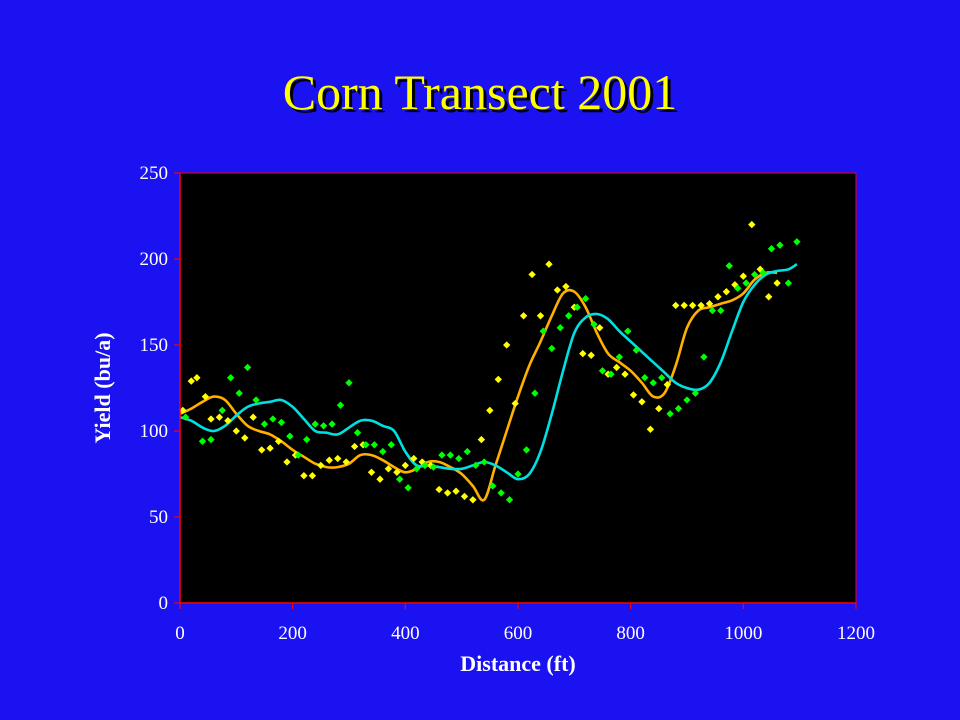  What do you see at coordinates (517, 663) in the screenshot?
I see `x-axis-title: Distance (ft)` at bounding box center [517, 663].